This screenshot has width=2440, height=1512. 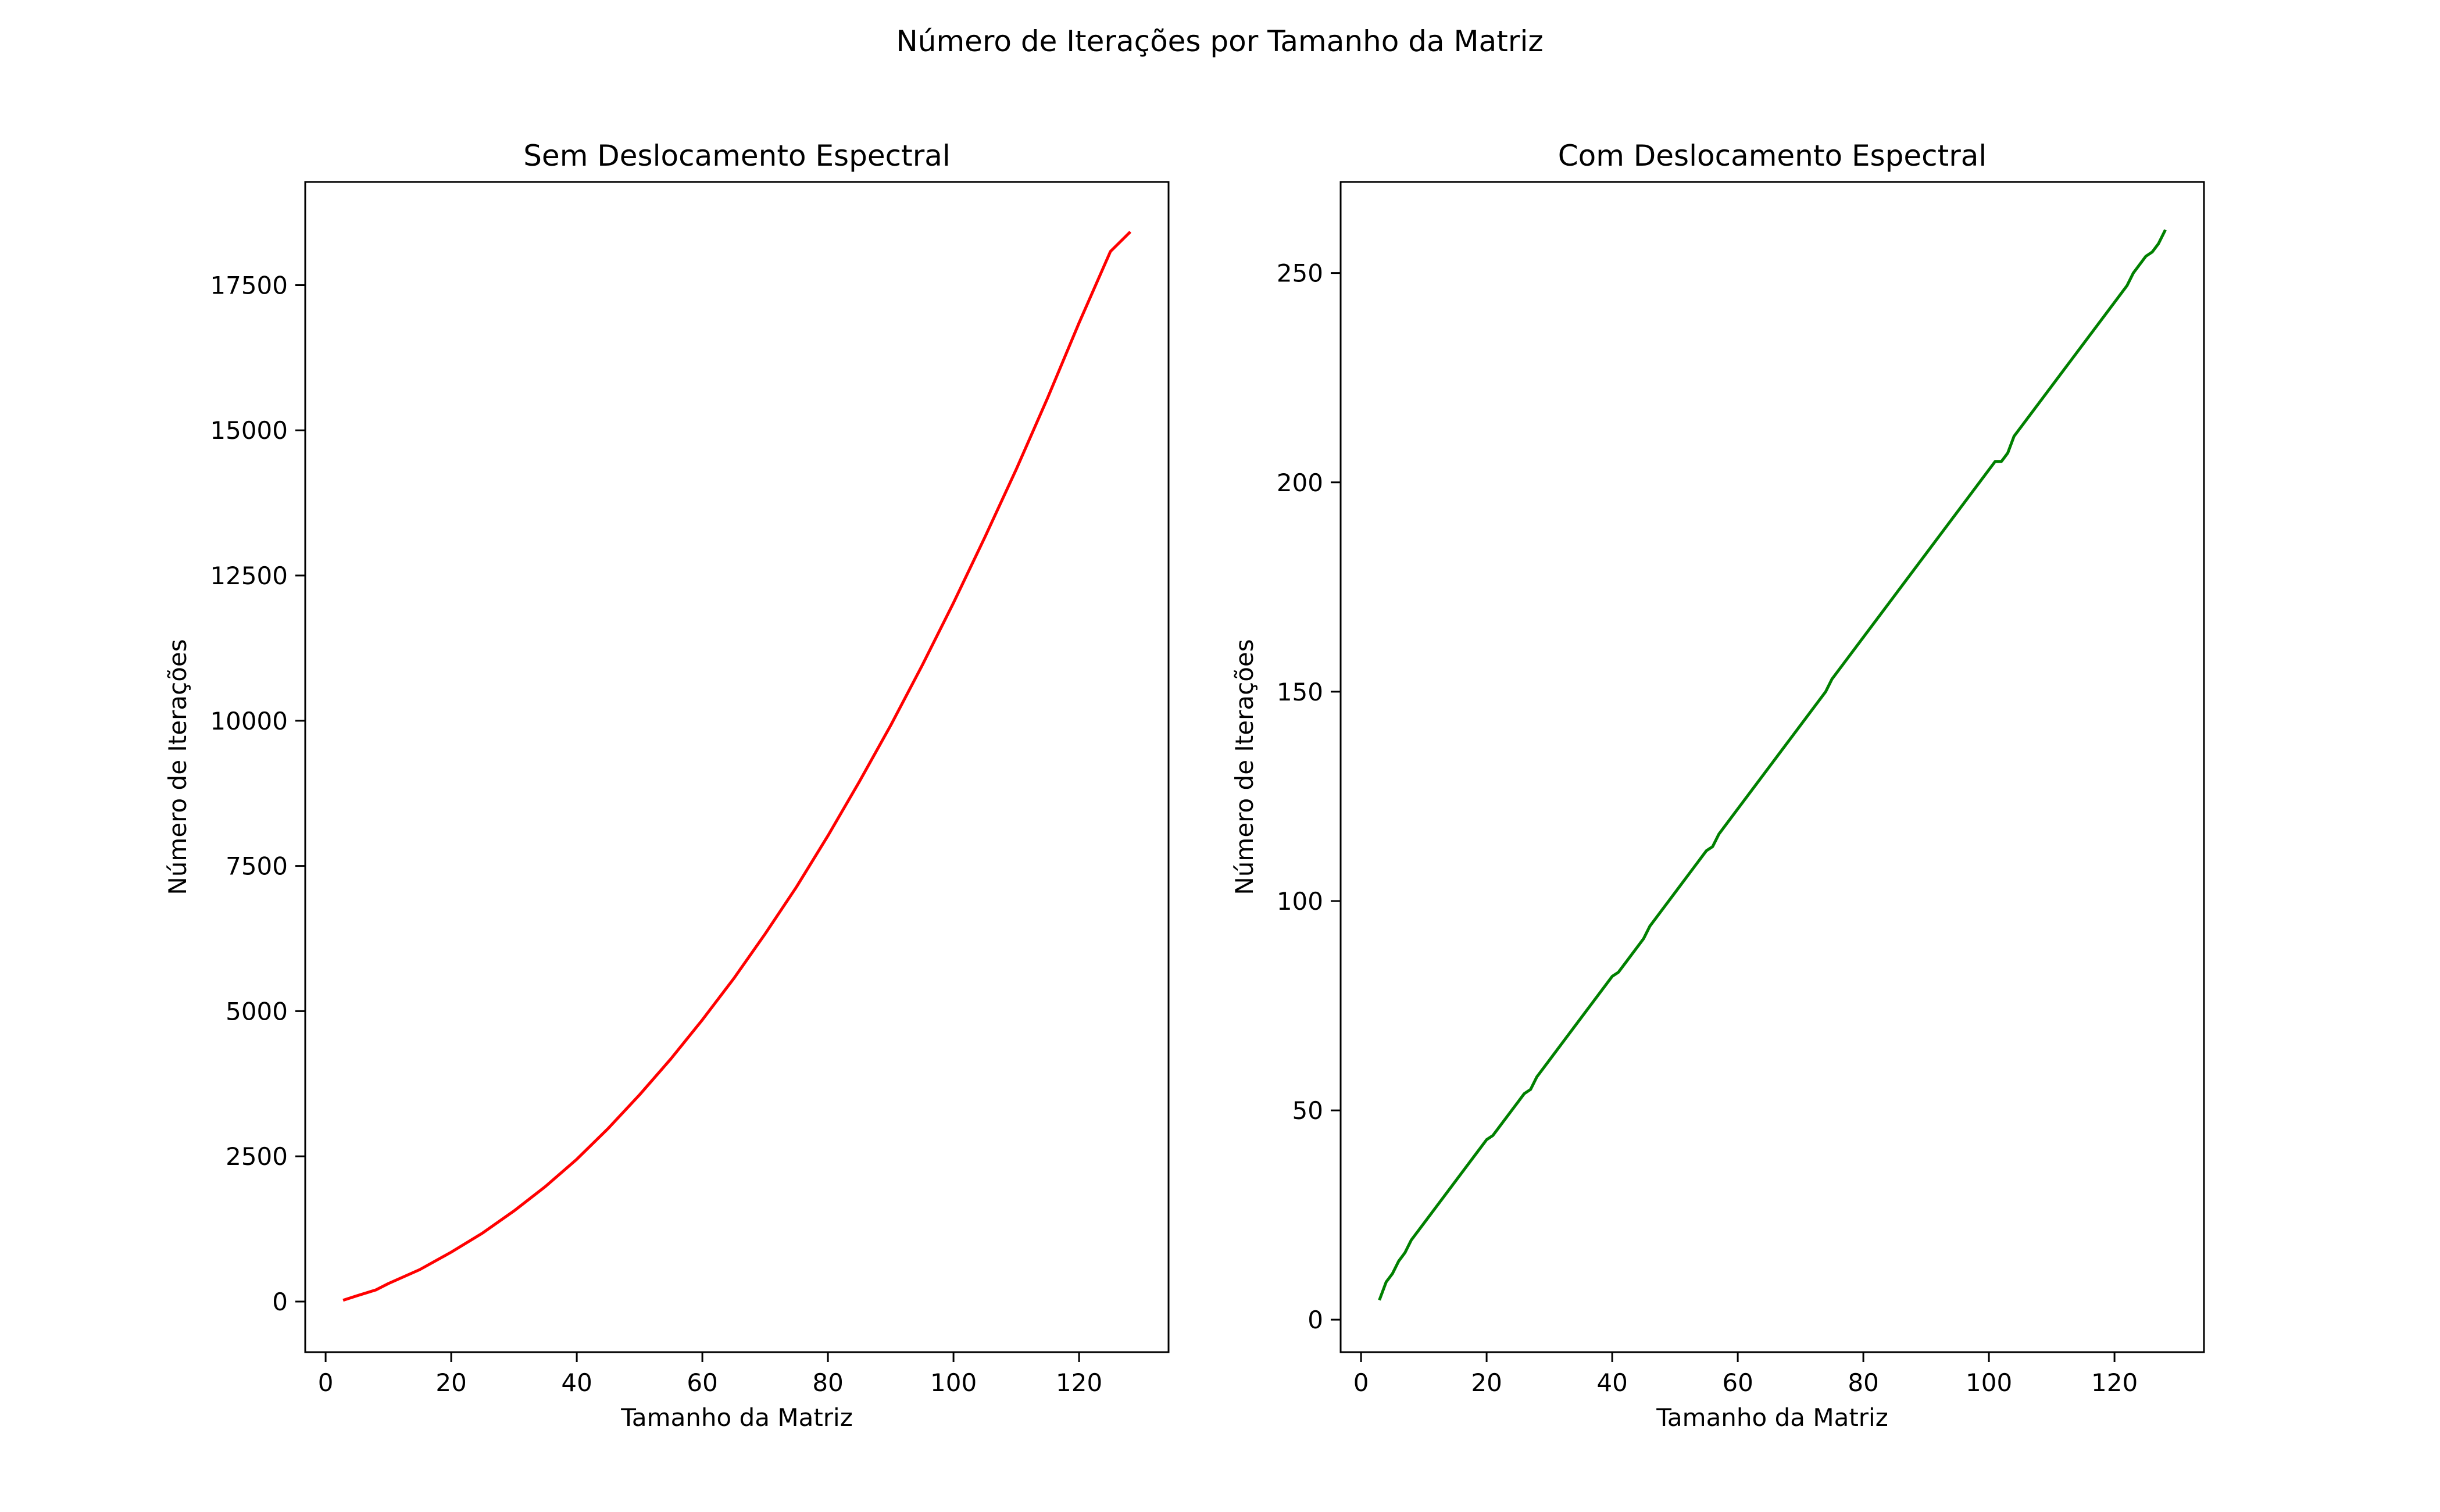 What do you see at coordinates (177, 767) in the screenshot?
I see `y-axis-label-left: Número de Iterações` at bounding box center [177, 767].